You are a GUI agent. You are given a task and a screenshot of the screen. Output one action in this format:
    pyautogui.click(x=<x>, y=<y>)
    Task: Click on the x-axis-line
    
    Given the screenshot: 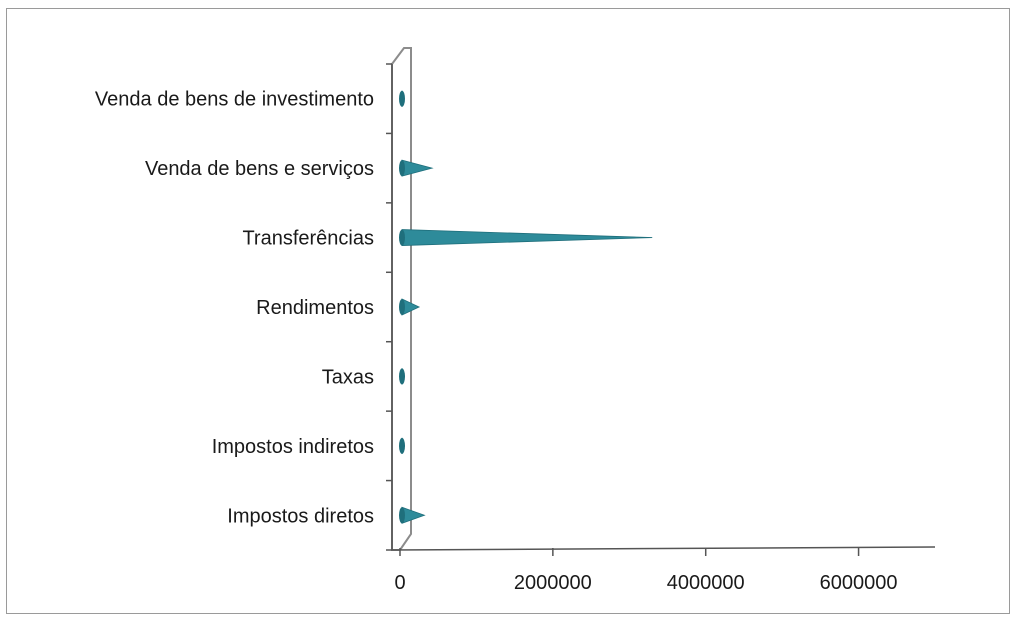 What is the action you would take?
    pyautogui.click(x=663, y=548)
    